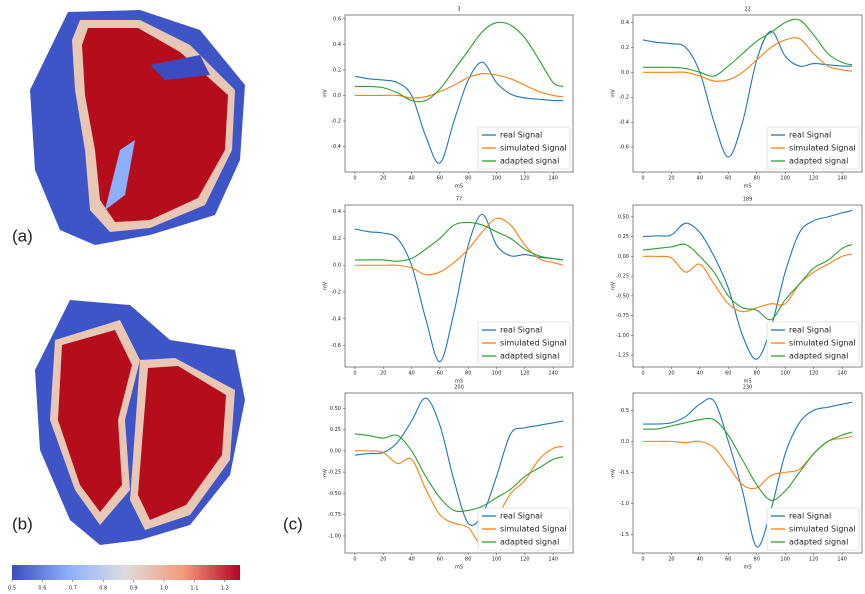 This screenshot has width=865, height=594. Describe the element at coordinates (337, 45) in the screenshot. I see `y-tick-label: 0.4` at that location.